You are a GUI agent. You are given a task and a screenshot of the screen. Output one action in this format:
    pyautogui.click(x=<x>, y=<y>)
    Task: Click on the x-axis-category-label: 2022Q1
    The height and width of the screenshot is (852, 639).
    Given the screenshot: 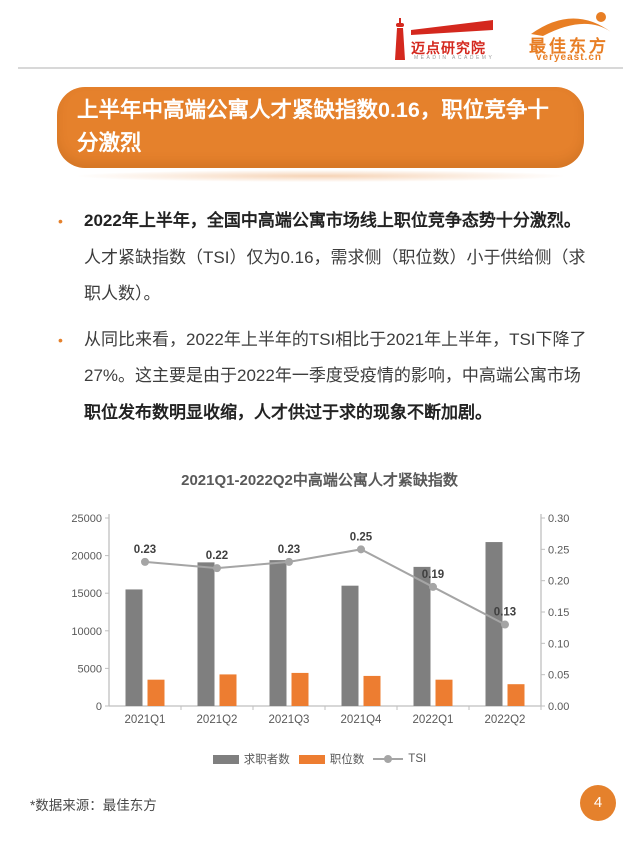 What is the action you would take?
    pyautogui.click(x=433, y=720)
    